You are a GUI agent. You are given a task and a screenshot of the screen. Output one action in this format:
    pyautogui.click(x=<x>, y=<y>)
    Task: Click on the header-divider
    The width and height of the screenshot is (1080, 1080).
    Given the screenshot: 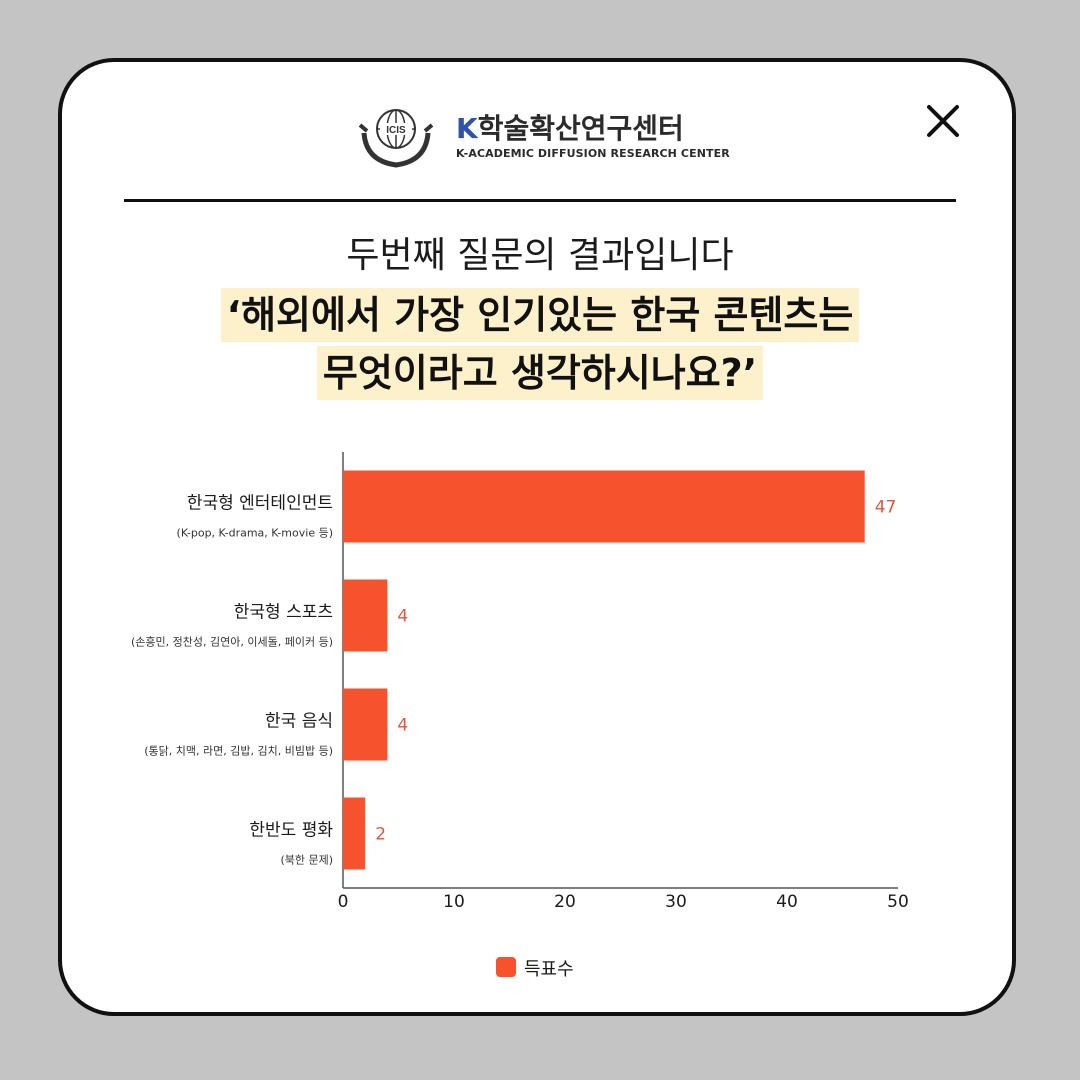 What is the action you would take?
    pyautogui.click(x=540, y=200)
    